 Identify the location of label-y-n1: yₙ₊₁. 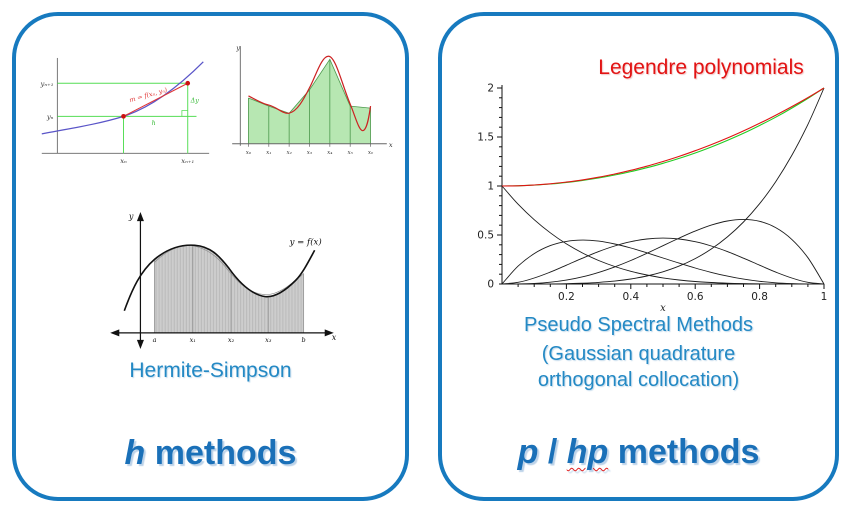
(47, 84).